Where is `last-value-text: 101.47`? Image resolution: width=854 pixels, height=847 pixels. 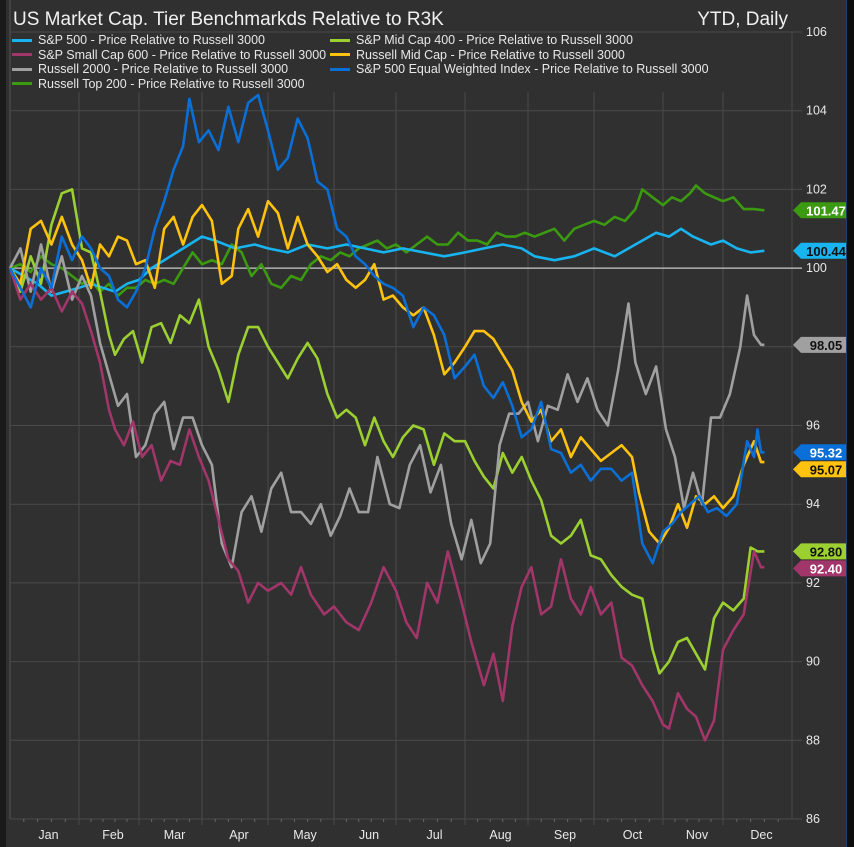
last-value-text: 101.47 is located at coordinates (826, 210).